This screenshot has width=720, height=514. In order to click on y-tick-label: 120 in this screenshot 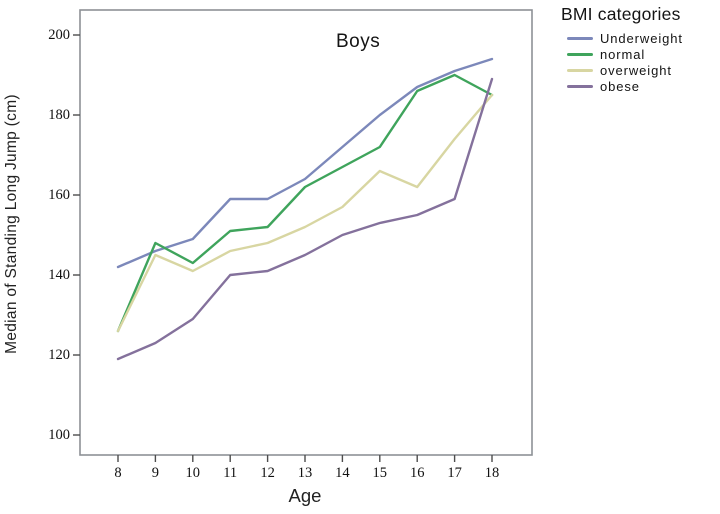, I will do `click(59, 355)`.